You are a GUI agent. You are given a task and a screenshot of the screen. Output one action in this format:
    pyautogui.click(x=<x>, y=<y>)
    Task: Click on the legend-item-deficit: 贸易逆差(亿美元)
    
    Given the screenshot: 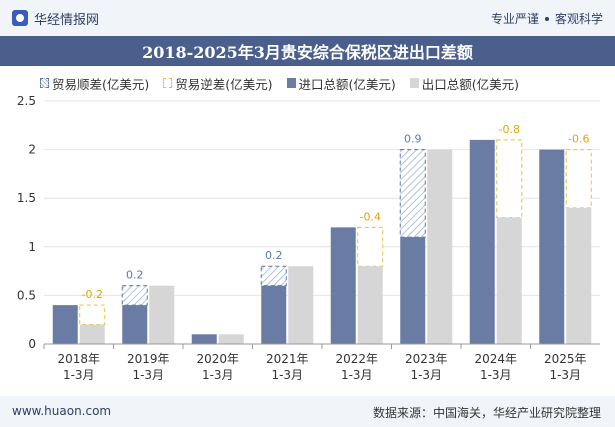 What is the action you would take?
    pyautogui.click(x=218, y=83)
    